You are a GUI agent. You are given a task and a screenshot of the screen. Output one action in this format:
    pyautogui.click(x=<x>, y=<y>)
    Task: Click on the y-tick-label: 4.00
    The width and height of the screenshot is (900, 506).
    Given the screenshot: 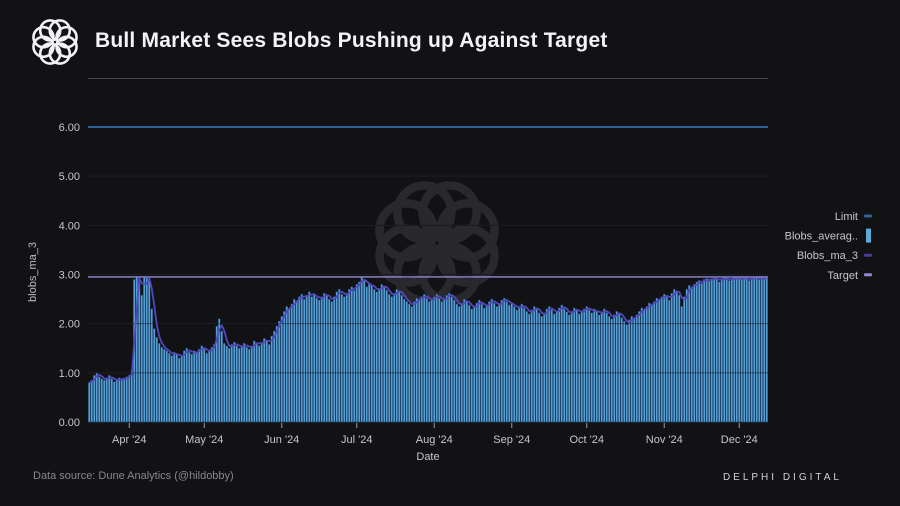 What is the action you would take?
    pyautogui.click(x=69, y=226)
    